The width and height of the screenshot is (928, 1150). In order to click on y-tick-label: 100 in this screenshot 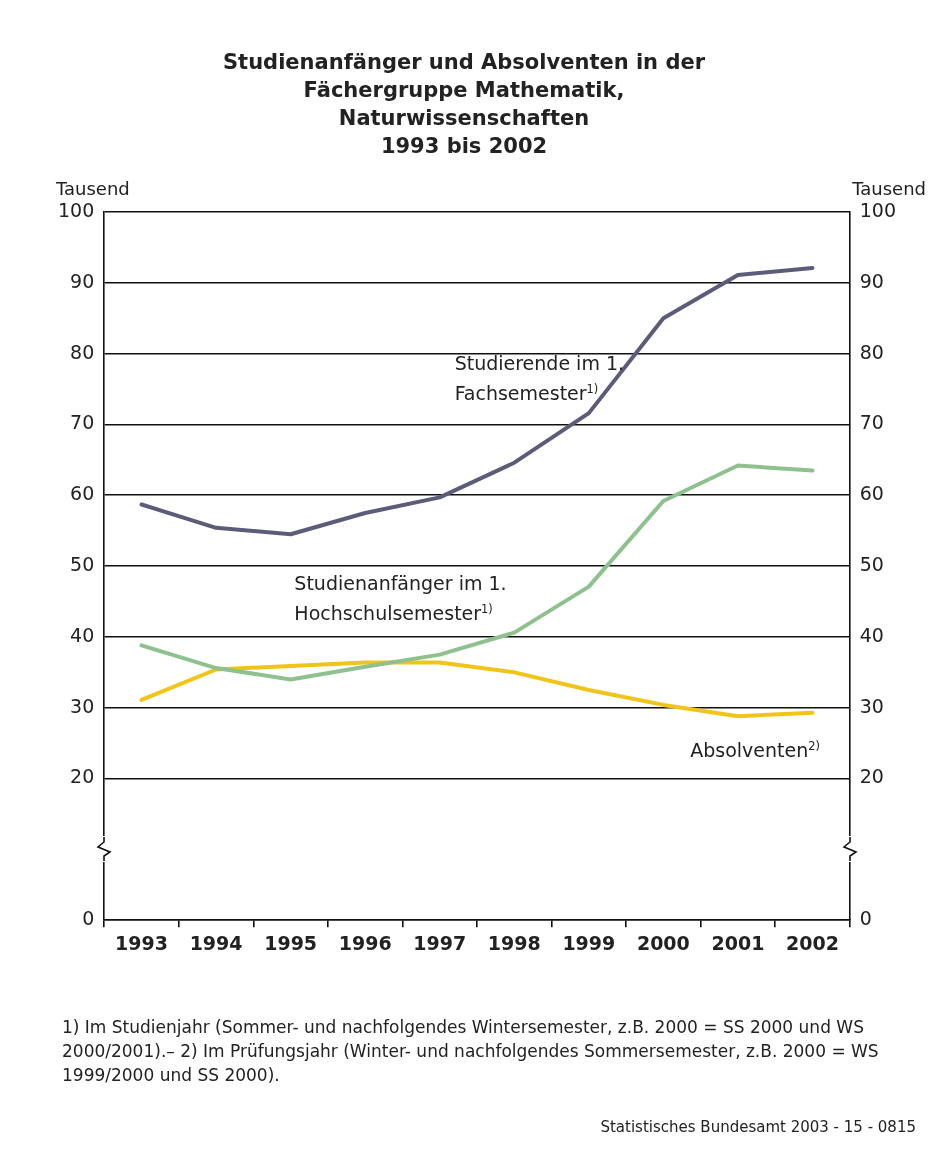, I will do `click(76, 209)`.